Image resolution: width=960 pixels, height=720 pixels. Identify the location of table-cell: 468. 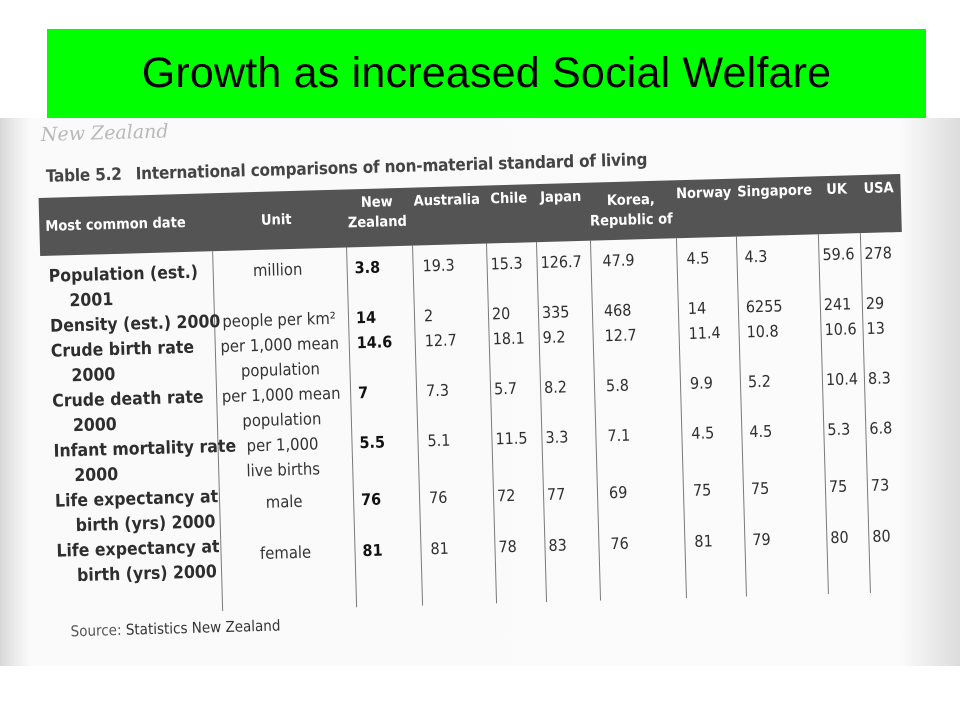
(617, 310).